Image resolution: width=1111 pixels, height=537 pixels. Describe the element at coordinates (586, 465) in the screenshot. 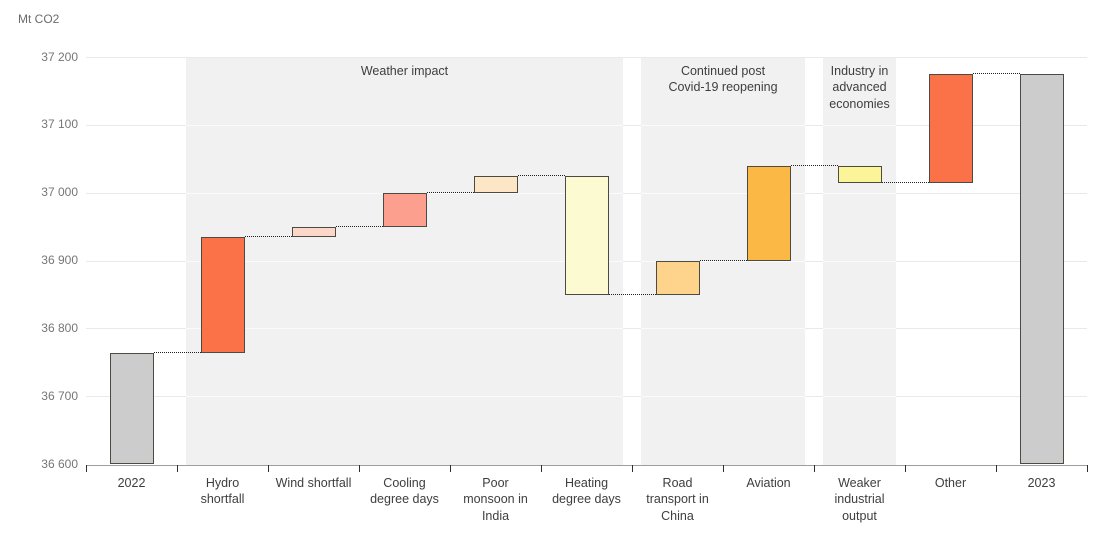

I see `x-axis-line` at that location.